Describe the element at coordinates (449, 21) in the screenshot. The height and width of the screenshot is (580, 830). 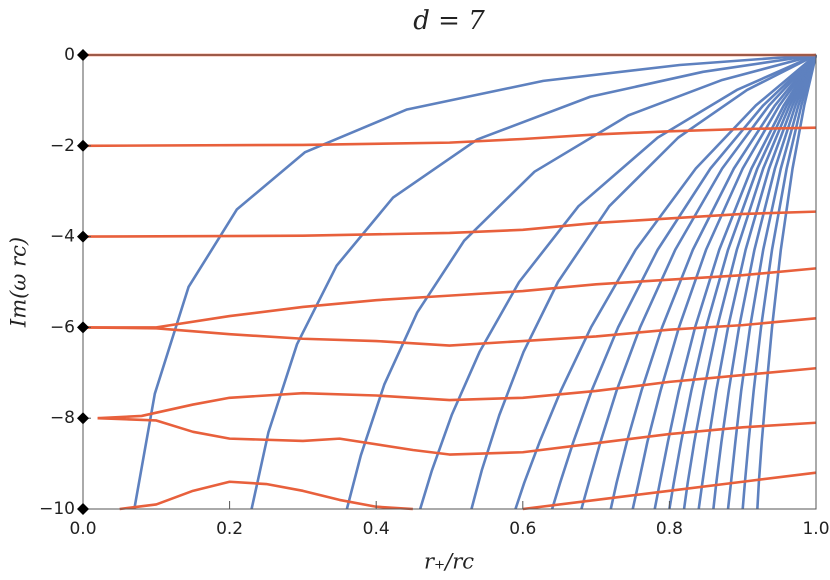
I see `chart-title: d = 7` at that location.